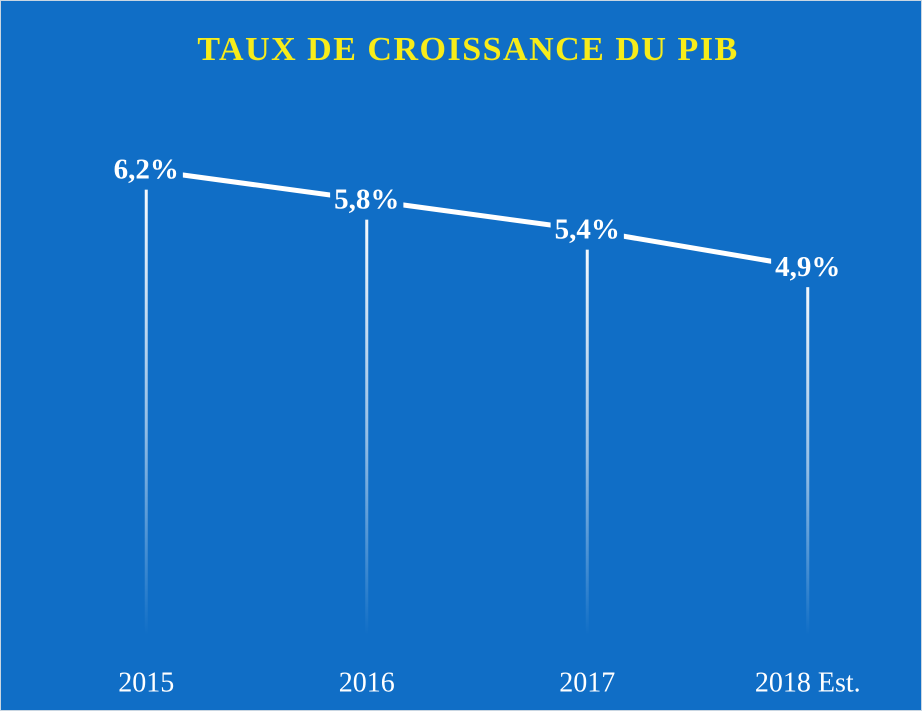 The width and height of the screenshot is (922, 711). I want to click on chart-title: TAUX DE CROISSANCE DU PIB, so click(467, 49).